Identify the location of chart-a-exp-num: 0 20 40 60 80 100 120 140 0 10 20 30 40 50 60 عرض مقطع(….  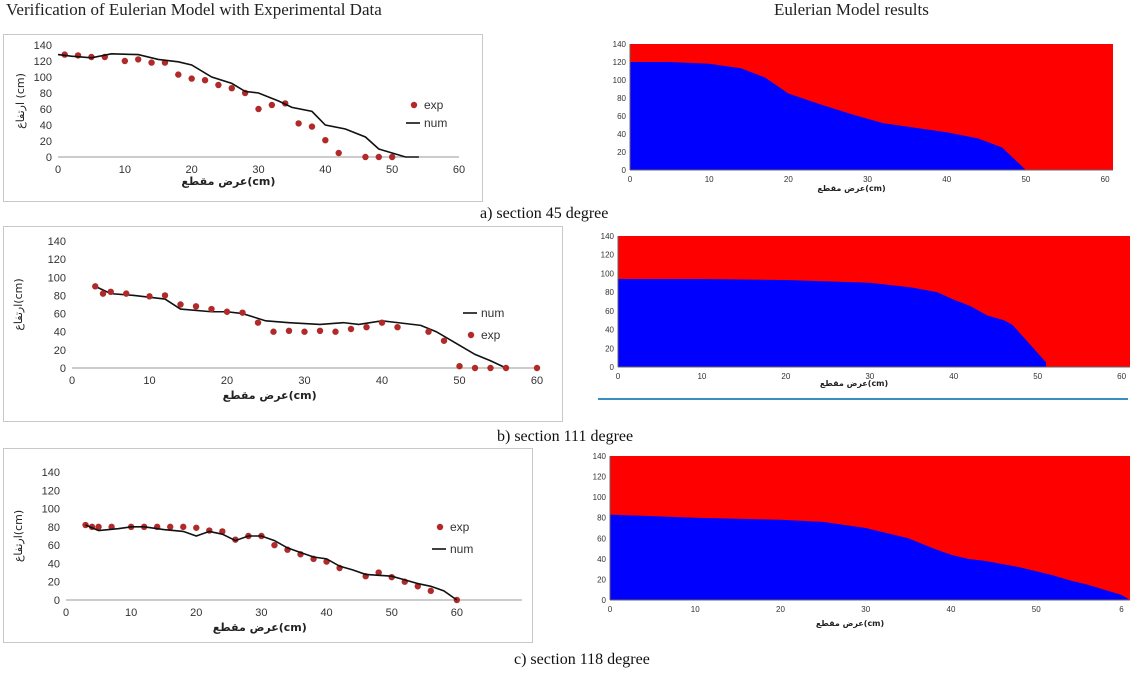
(239, 114).